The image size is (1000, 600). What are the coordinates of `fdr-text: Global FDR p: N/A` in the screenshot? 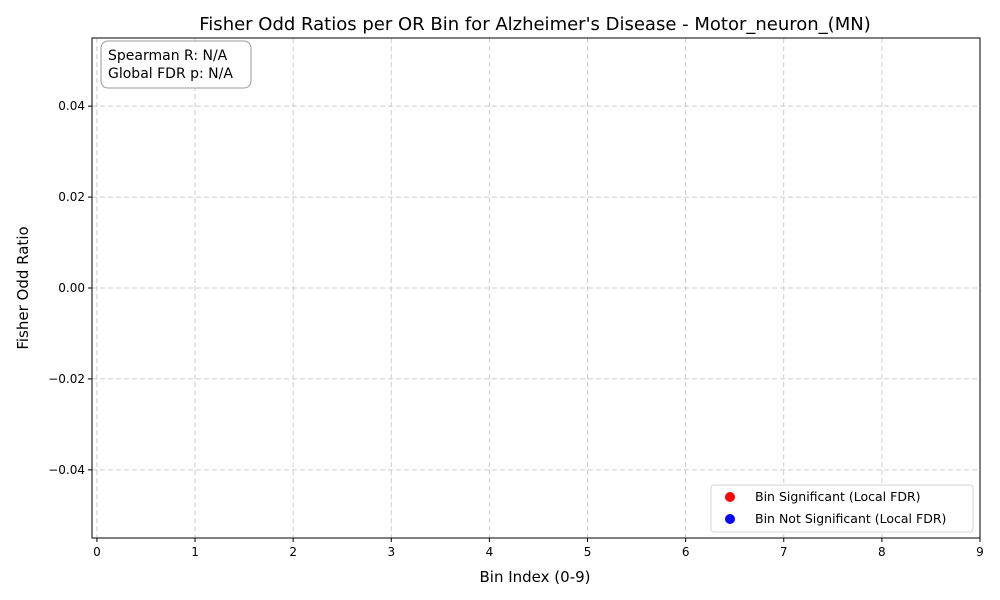 It's located at (170, 74).